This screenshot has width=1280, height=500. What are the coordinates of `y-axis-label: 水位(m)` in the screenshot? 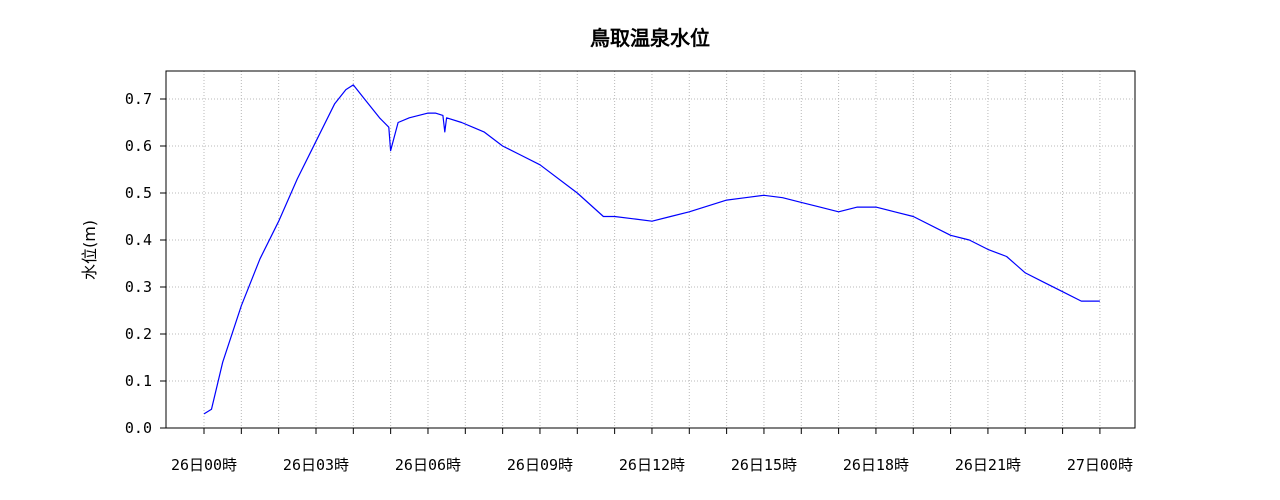 It's located at (89, 250).